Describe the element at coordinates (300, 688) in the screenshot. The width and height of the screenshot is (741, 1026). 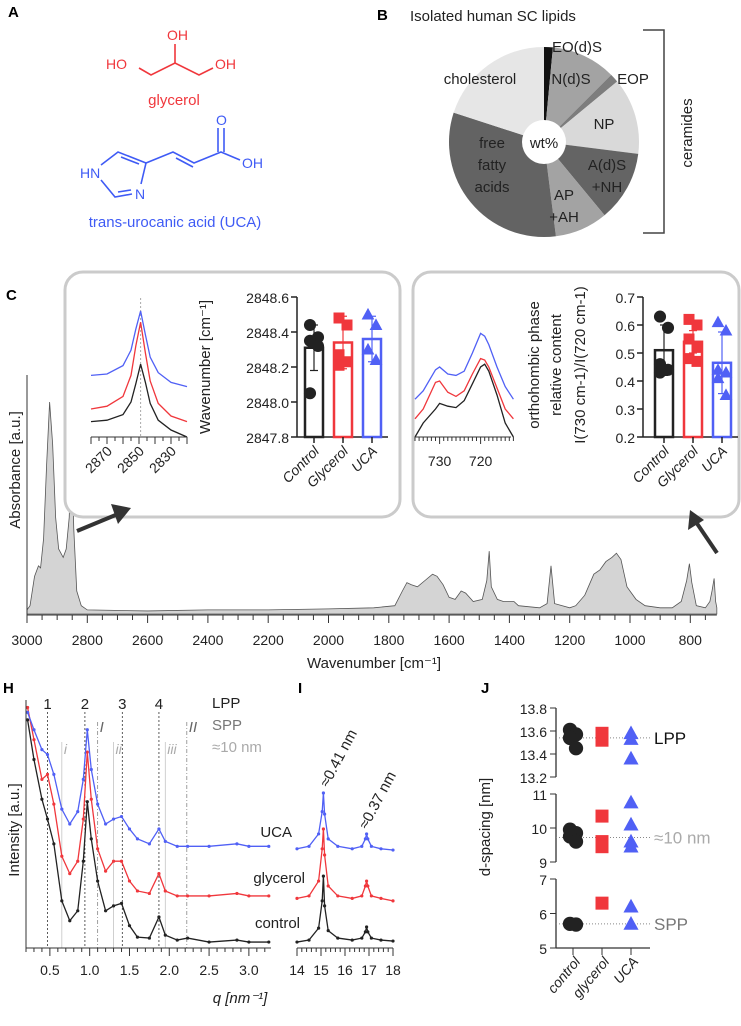
I see `panel-label-i: I` at that location.